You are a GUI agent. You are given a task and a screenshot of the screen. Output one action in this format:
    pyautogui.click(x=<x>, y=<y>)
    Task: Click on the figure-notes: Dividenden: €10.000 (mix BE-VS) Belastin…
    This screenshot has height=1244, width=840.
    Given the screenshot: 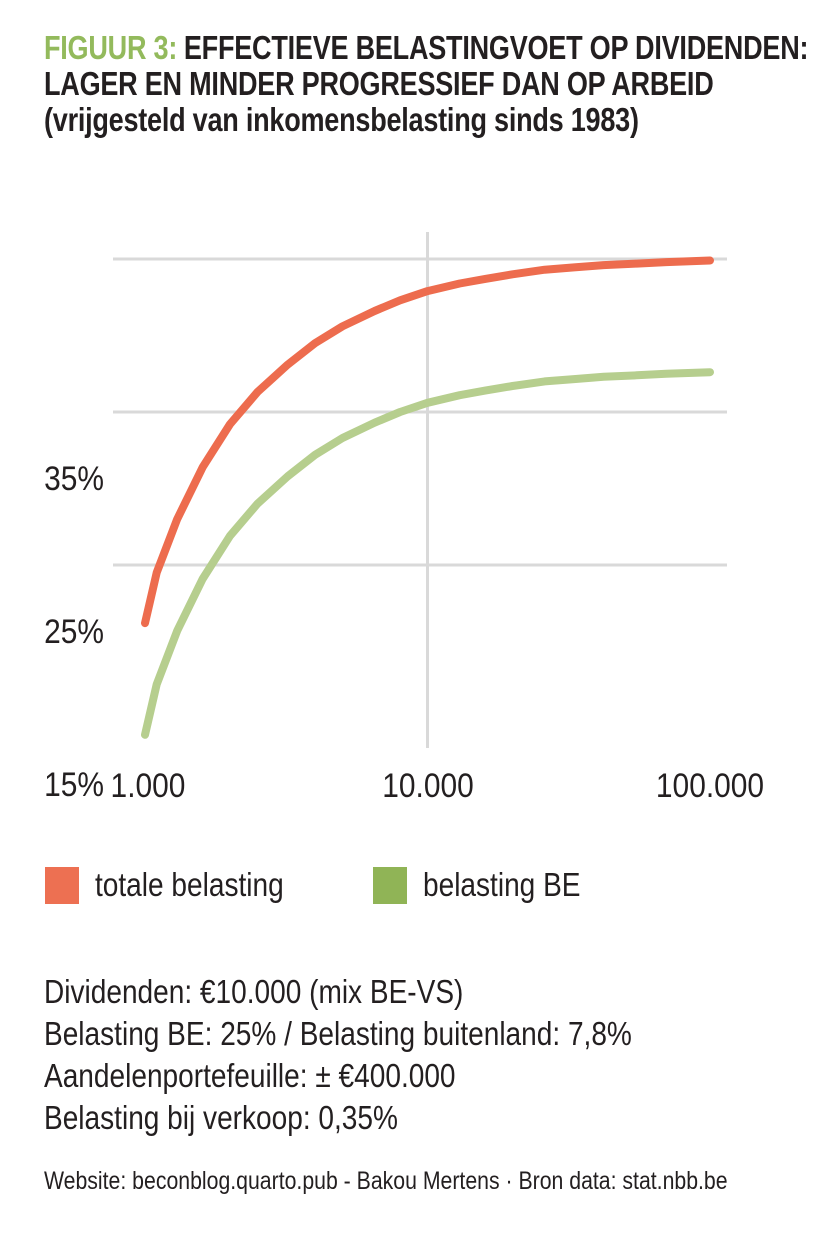 What is the action you would take?
    pyautogui.click(x=390, y=1055)
    